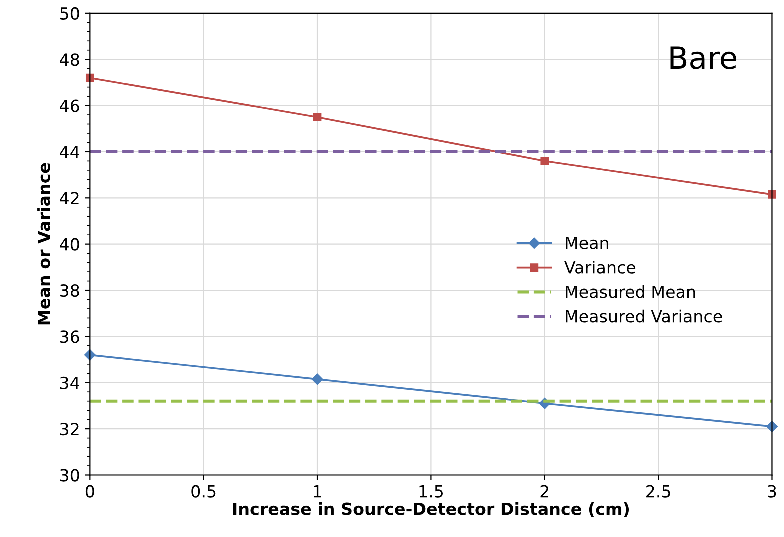 The width and height of the screenshot is (784, 537). Describe the element at coordinates (69, 198) in the screenshot. I see `y-tick-label: 42` at that location.